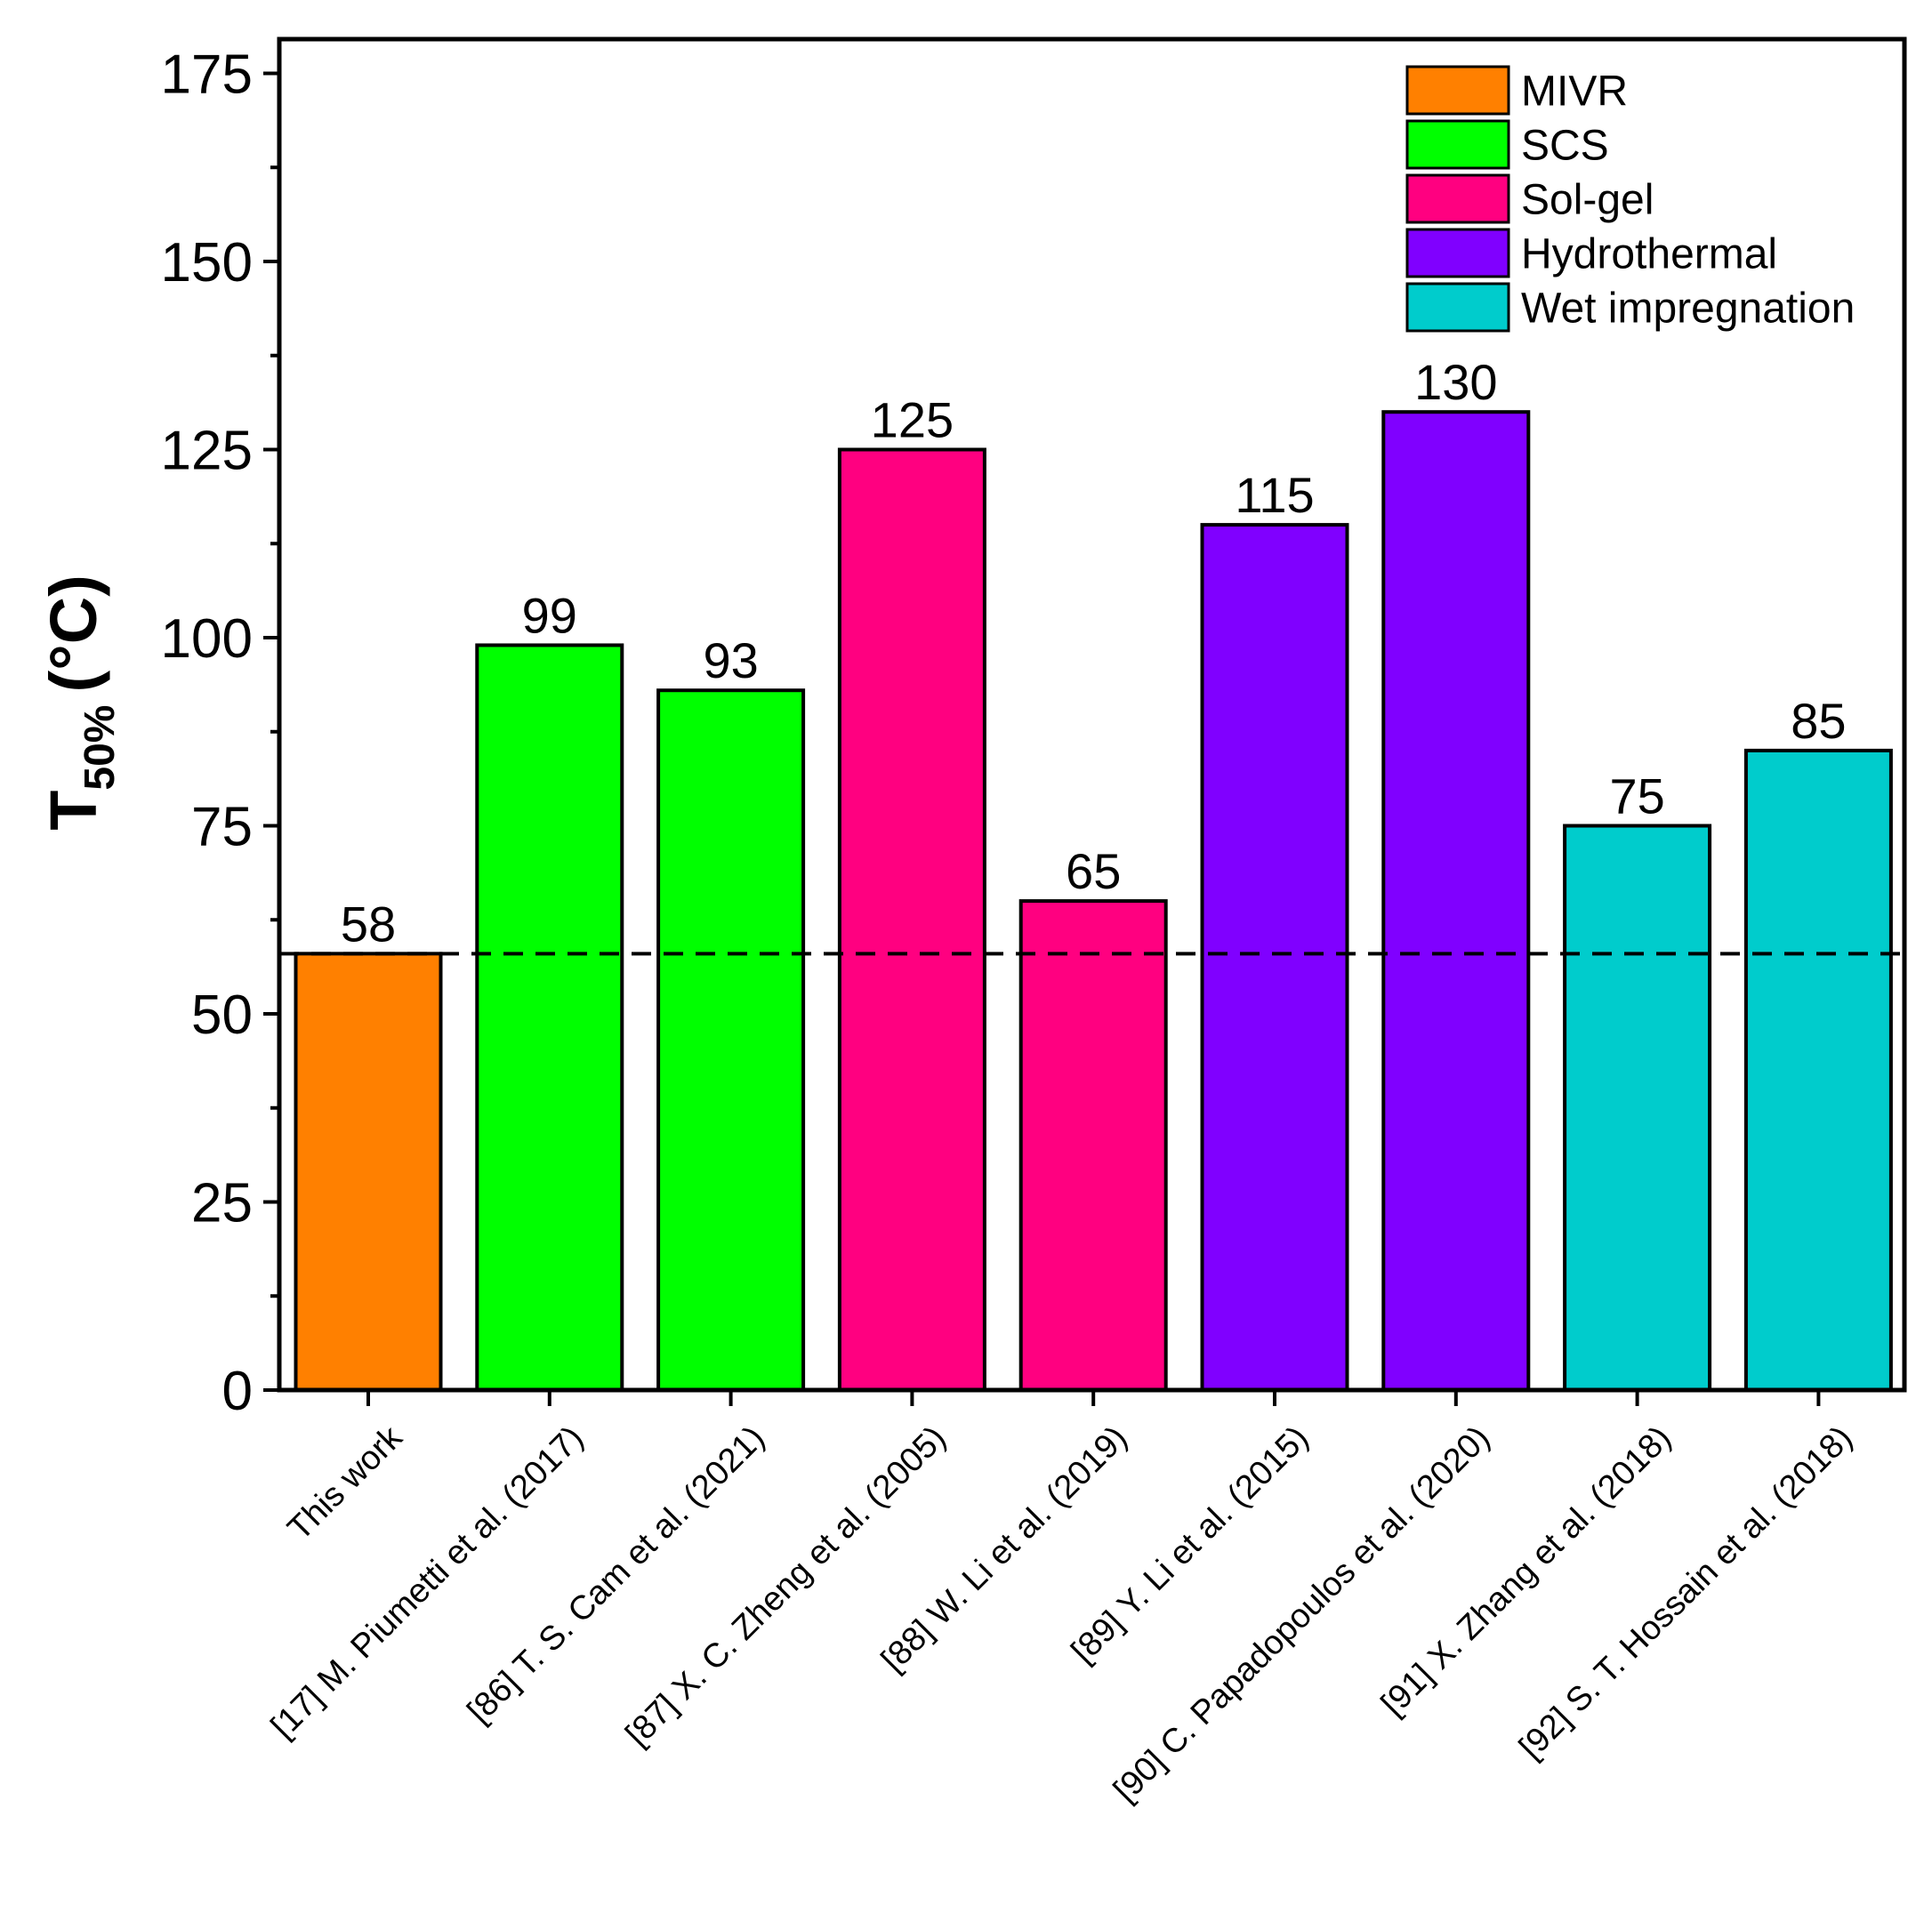  I want to click on bar-value-label: 75, so click(1636, 796).